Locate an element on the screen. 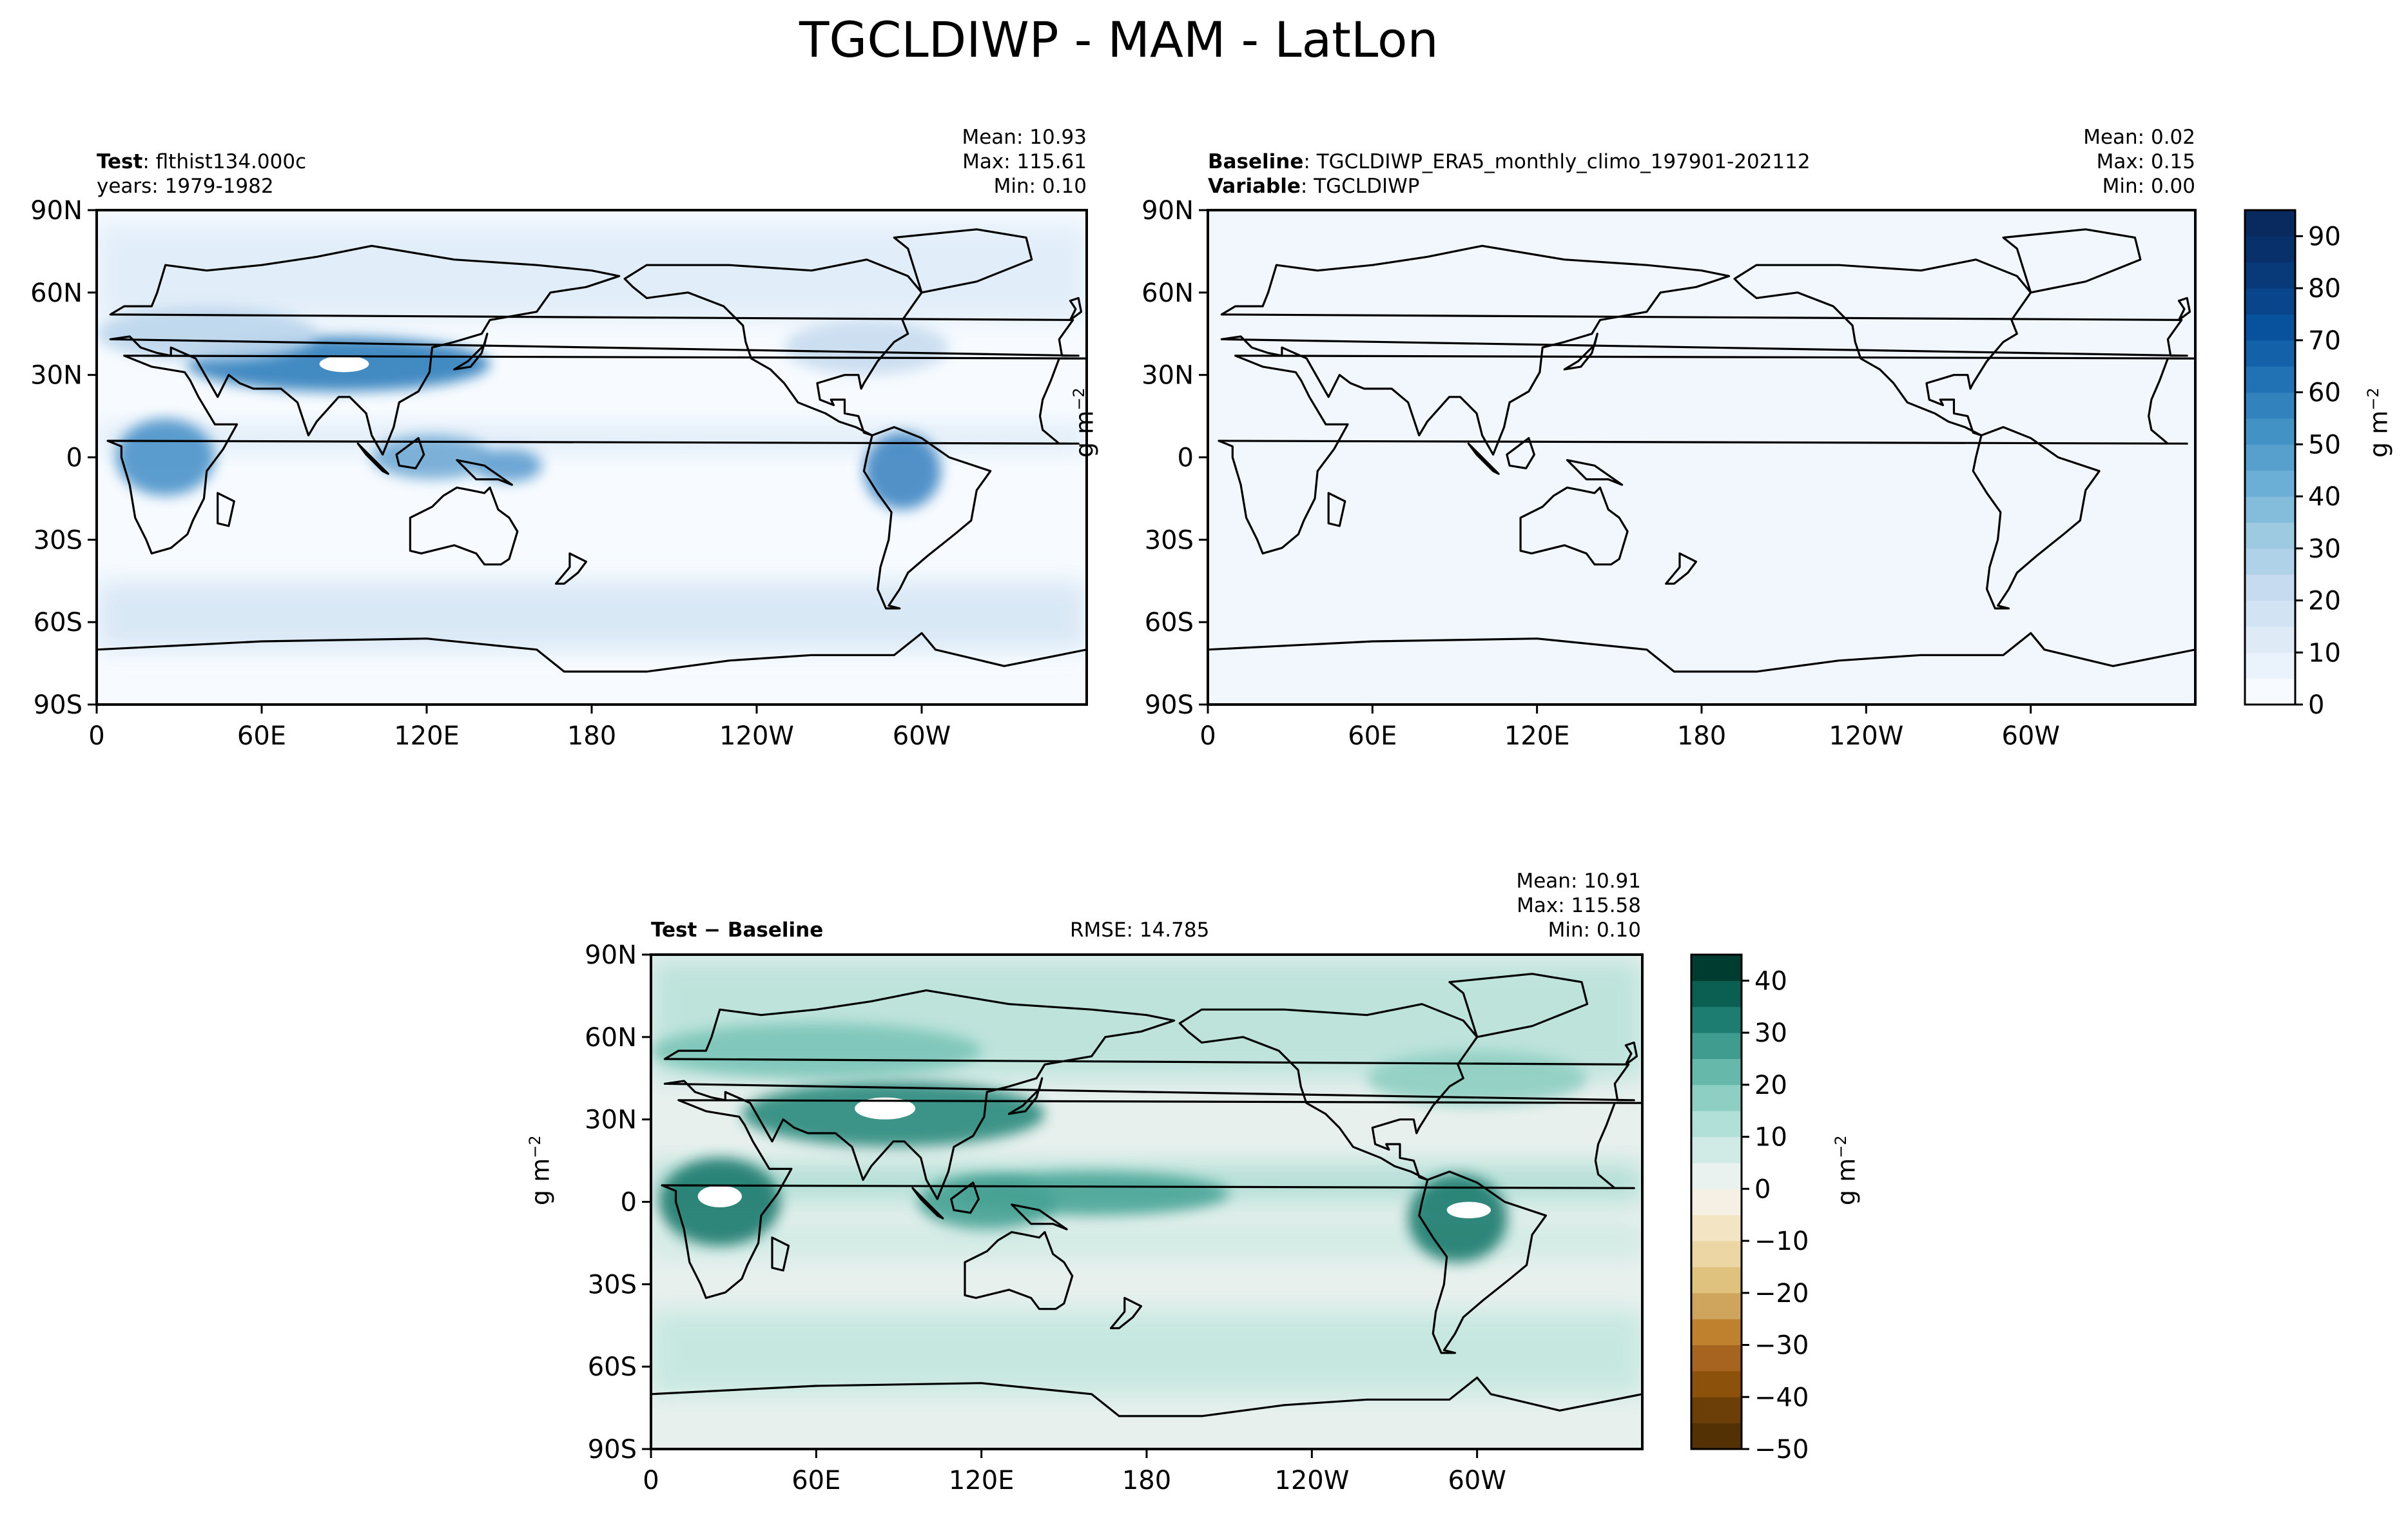 This screenshot has width=2408, height=1518. y-tick-label: 90N is located at coordinates (611, 955).